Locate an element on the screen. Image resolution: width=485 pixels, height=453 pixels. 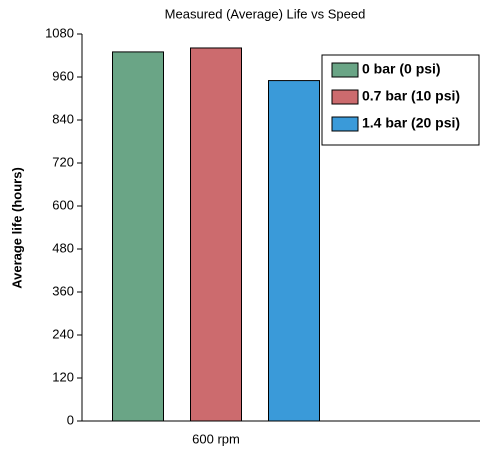
y-tick-label: 960 is located at coordinates (63, 75).